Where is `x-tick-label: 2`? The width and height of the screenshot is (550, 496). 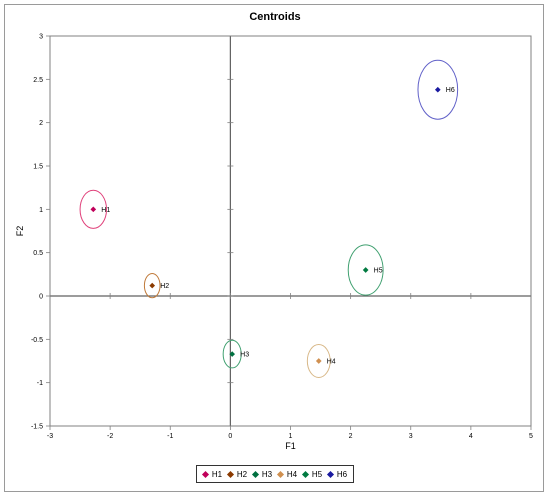 x-tick-label: 2 is located at coordinates (351, 436).